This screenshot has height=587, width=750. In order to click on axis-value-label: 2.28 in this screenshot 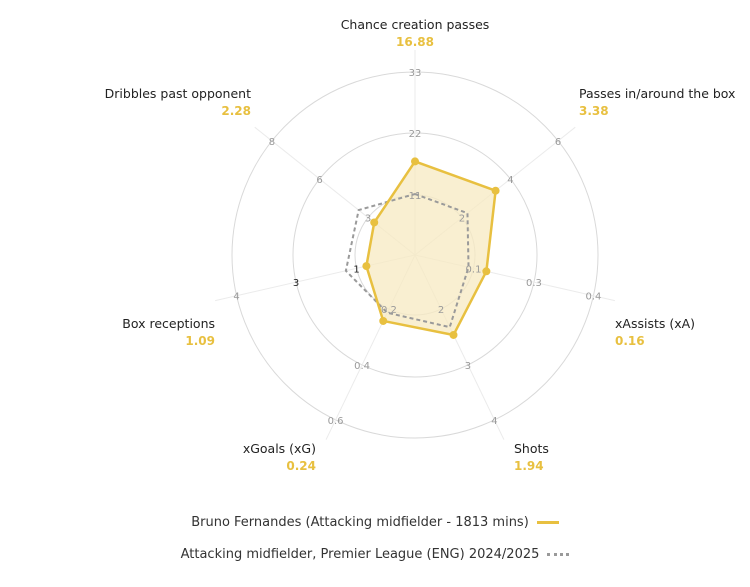, I will do `click(236, 111)`.